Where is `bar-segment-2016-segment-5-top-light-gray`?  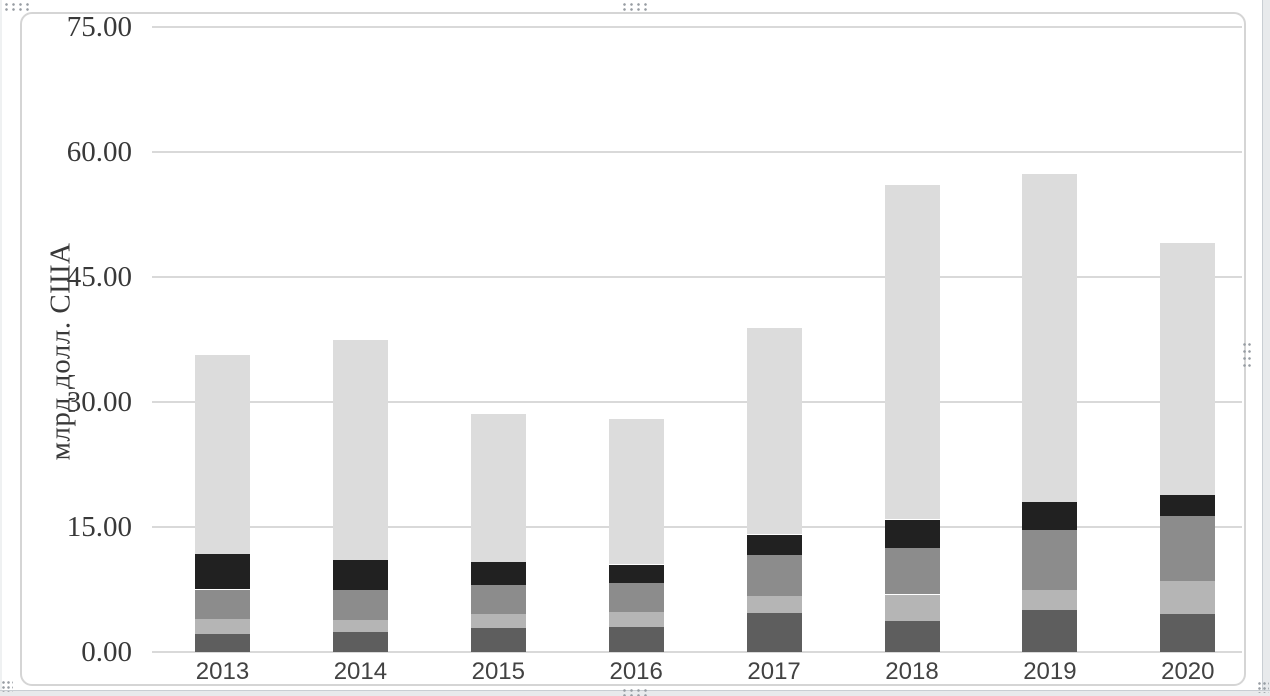
bar-segment-2016-segment-5-top-light-gray is located at coordinates (636, 491).